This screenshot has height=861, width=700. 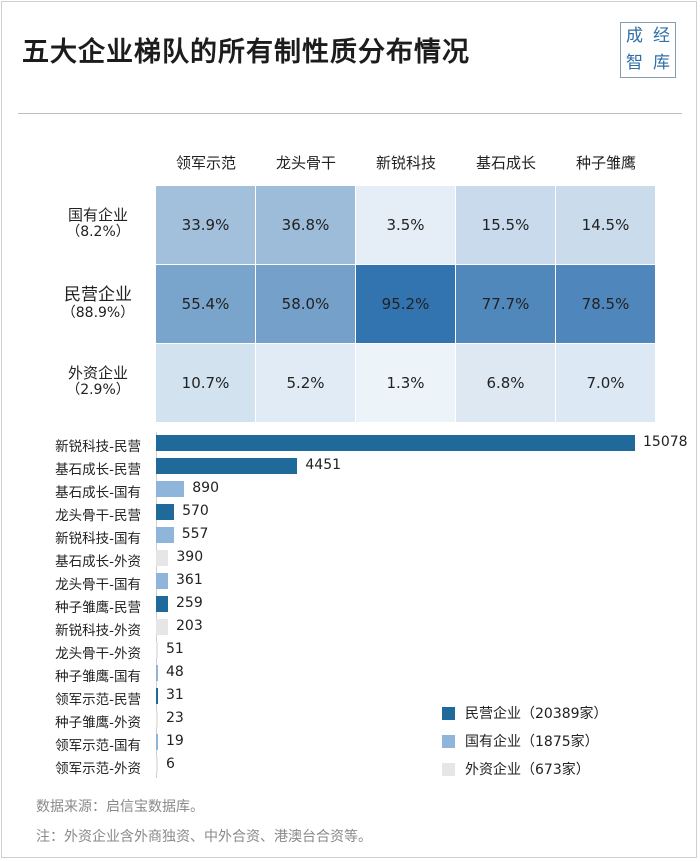 I want to click on bar-category-label: 领军示范-外资, so click(x=98, y=769).